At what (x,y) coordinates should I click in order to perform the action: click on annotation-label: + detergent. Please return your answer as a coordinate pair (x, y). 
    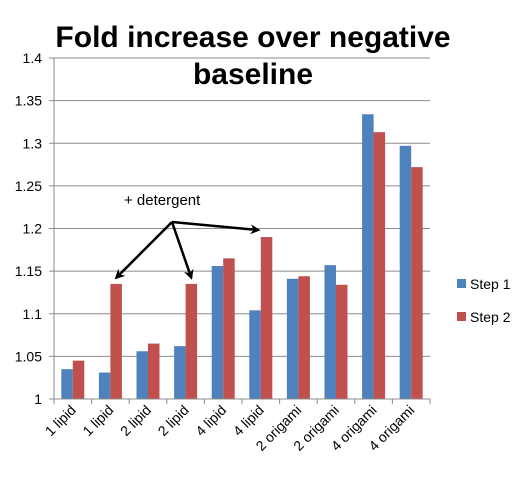
    Looking at the image, I should click on (162, 200).